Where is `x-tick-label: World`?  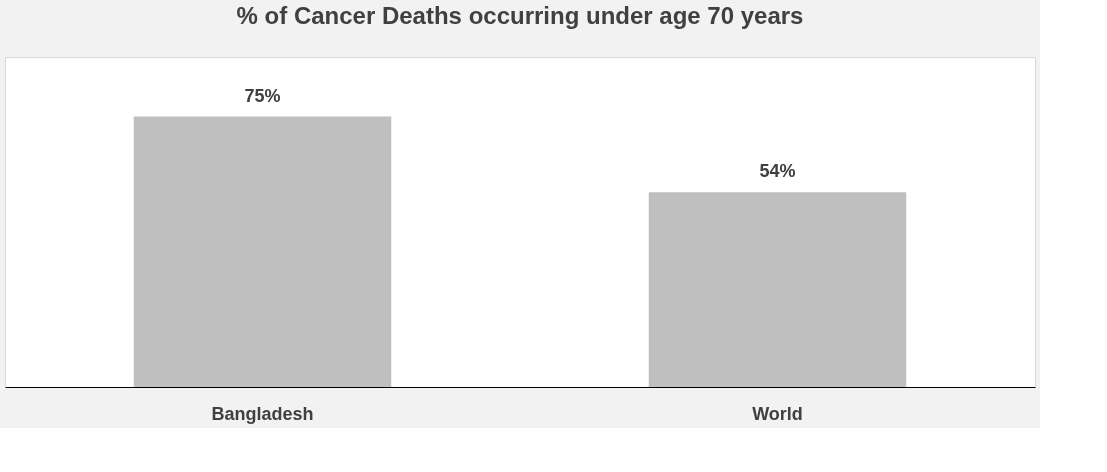
x-tick-label: World is located at coordinates (777, 413).